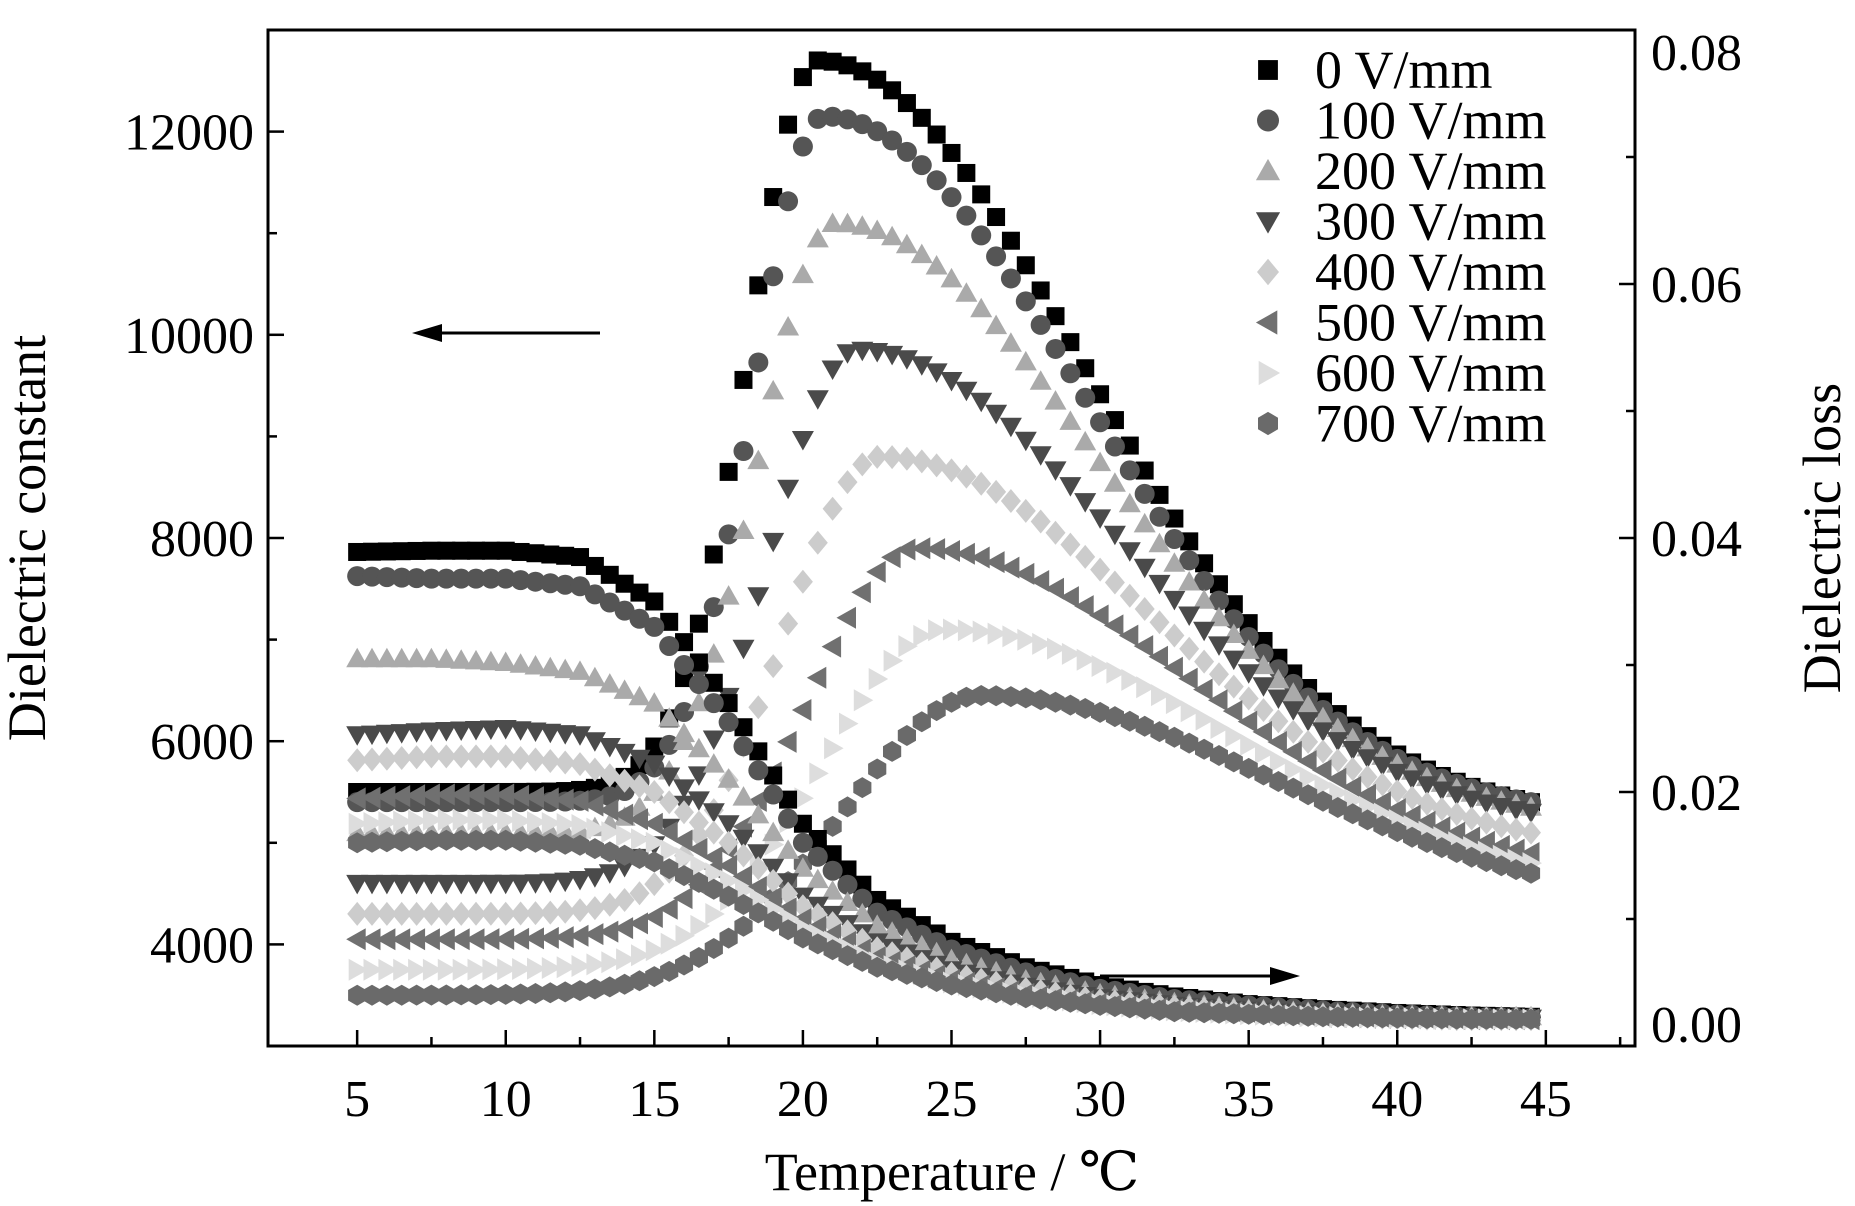  I want to click on legend-label: 700 V/mm, so click(1431, 424).